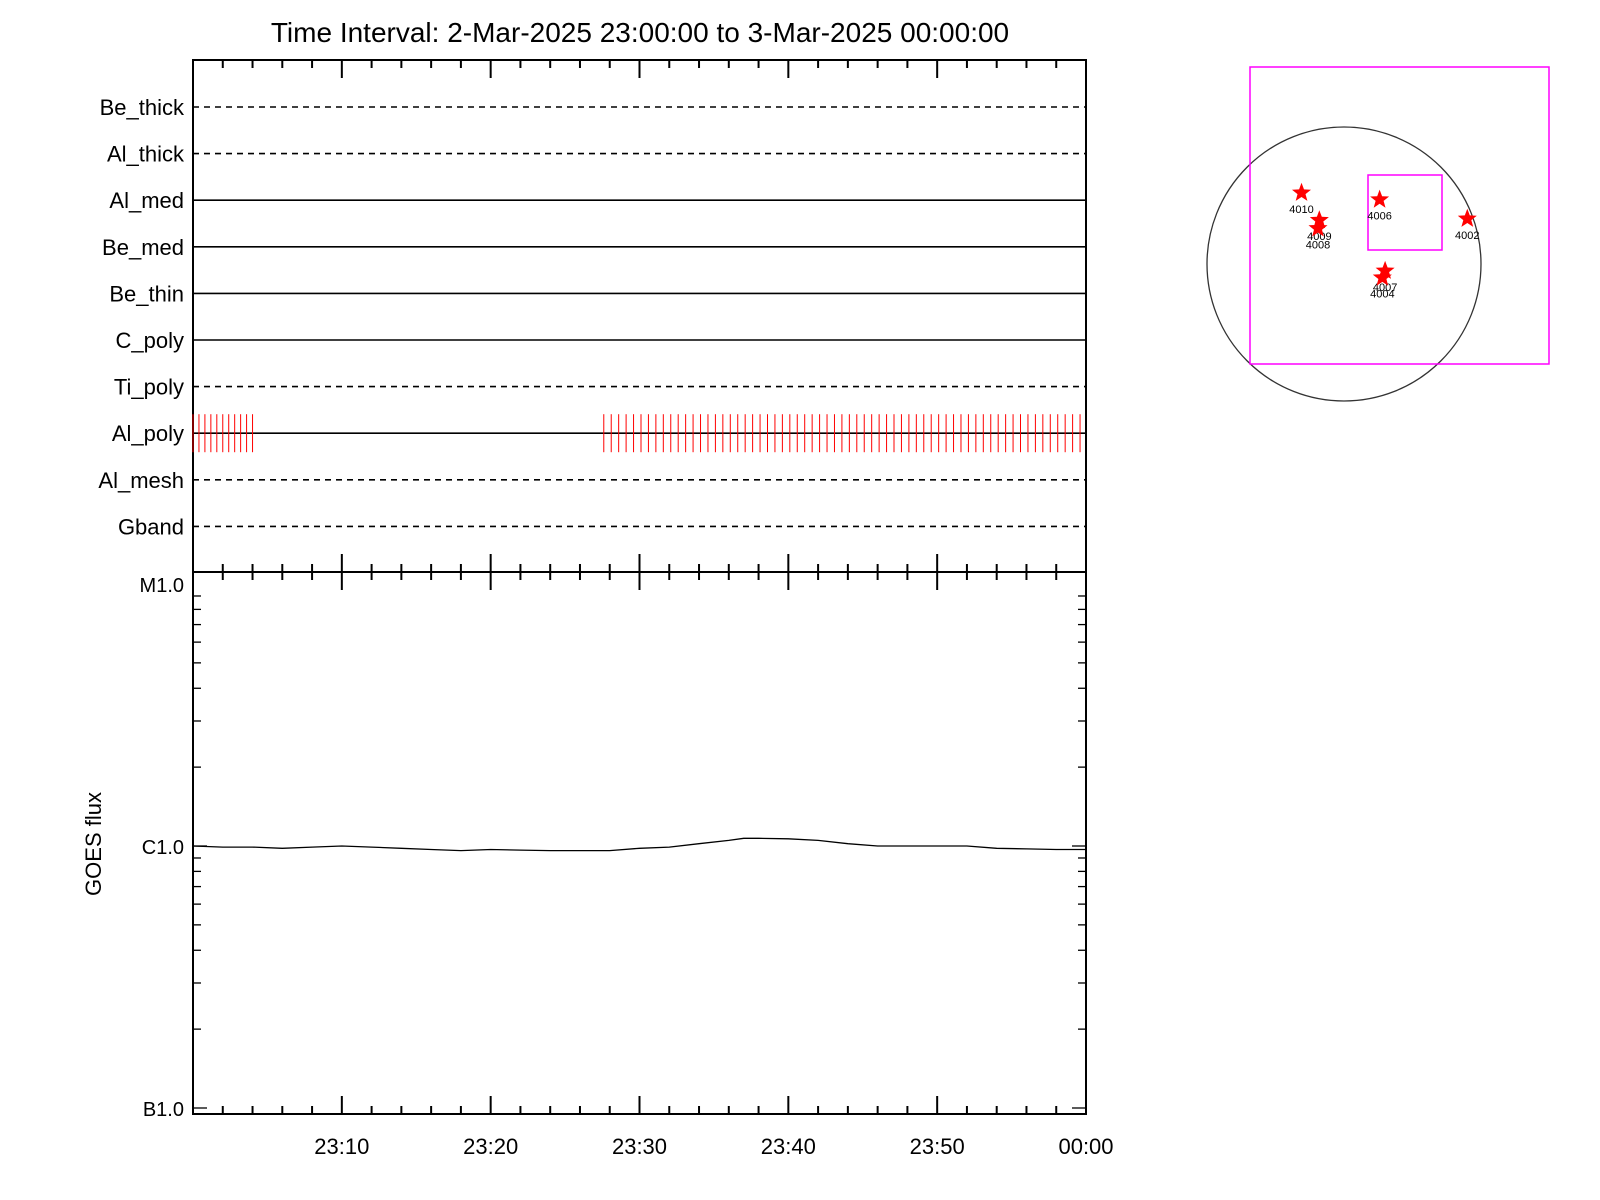 The width and height of the screenshot is (1600, 1200). I want to click on goes-y-tick-labels: B1.0 C1.0 M1.0, so click(162, 848).